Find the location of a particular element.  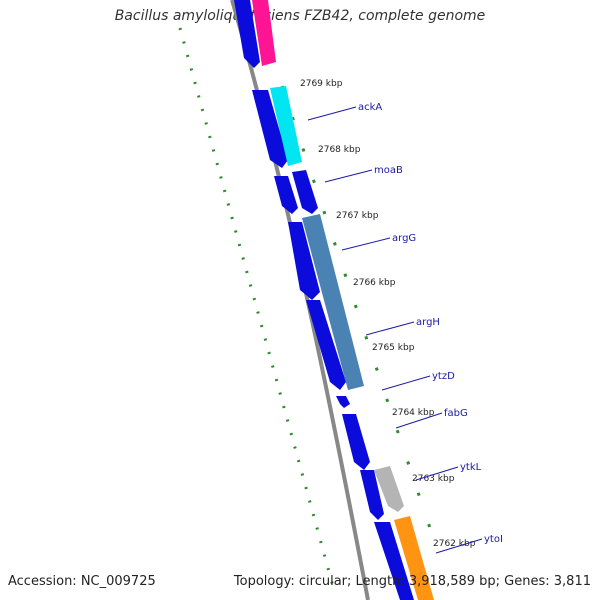

gene-label-argg: argG is located at coordinates (404, 238).